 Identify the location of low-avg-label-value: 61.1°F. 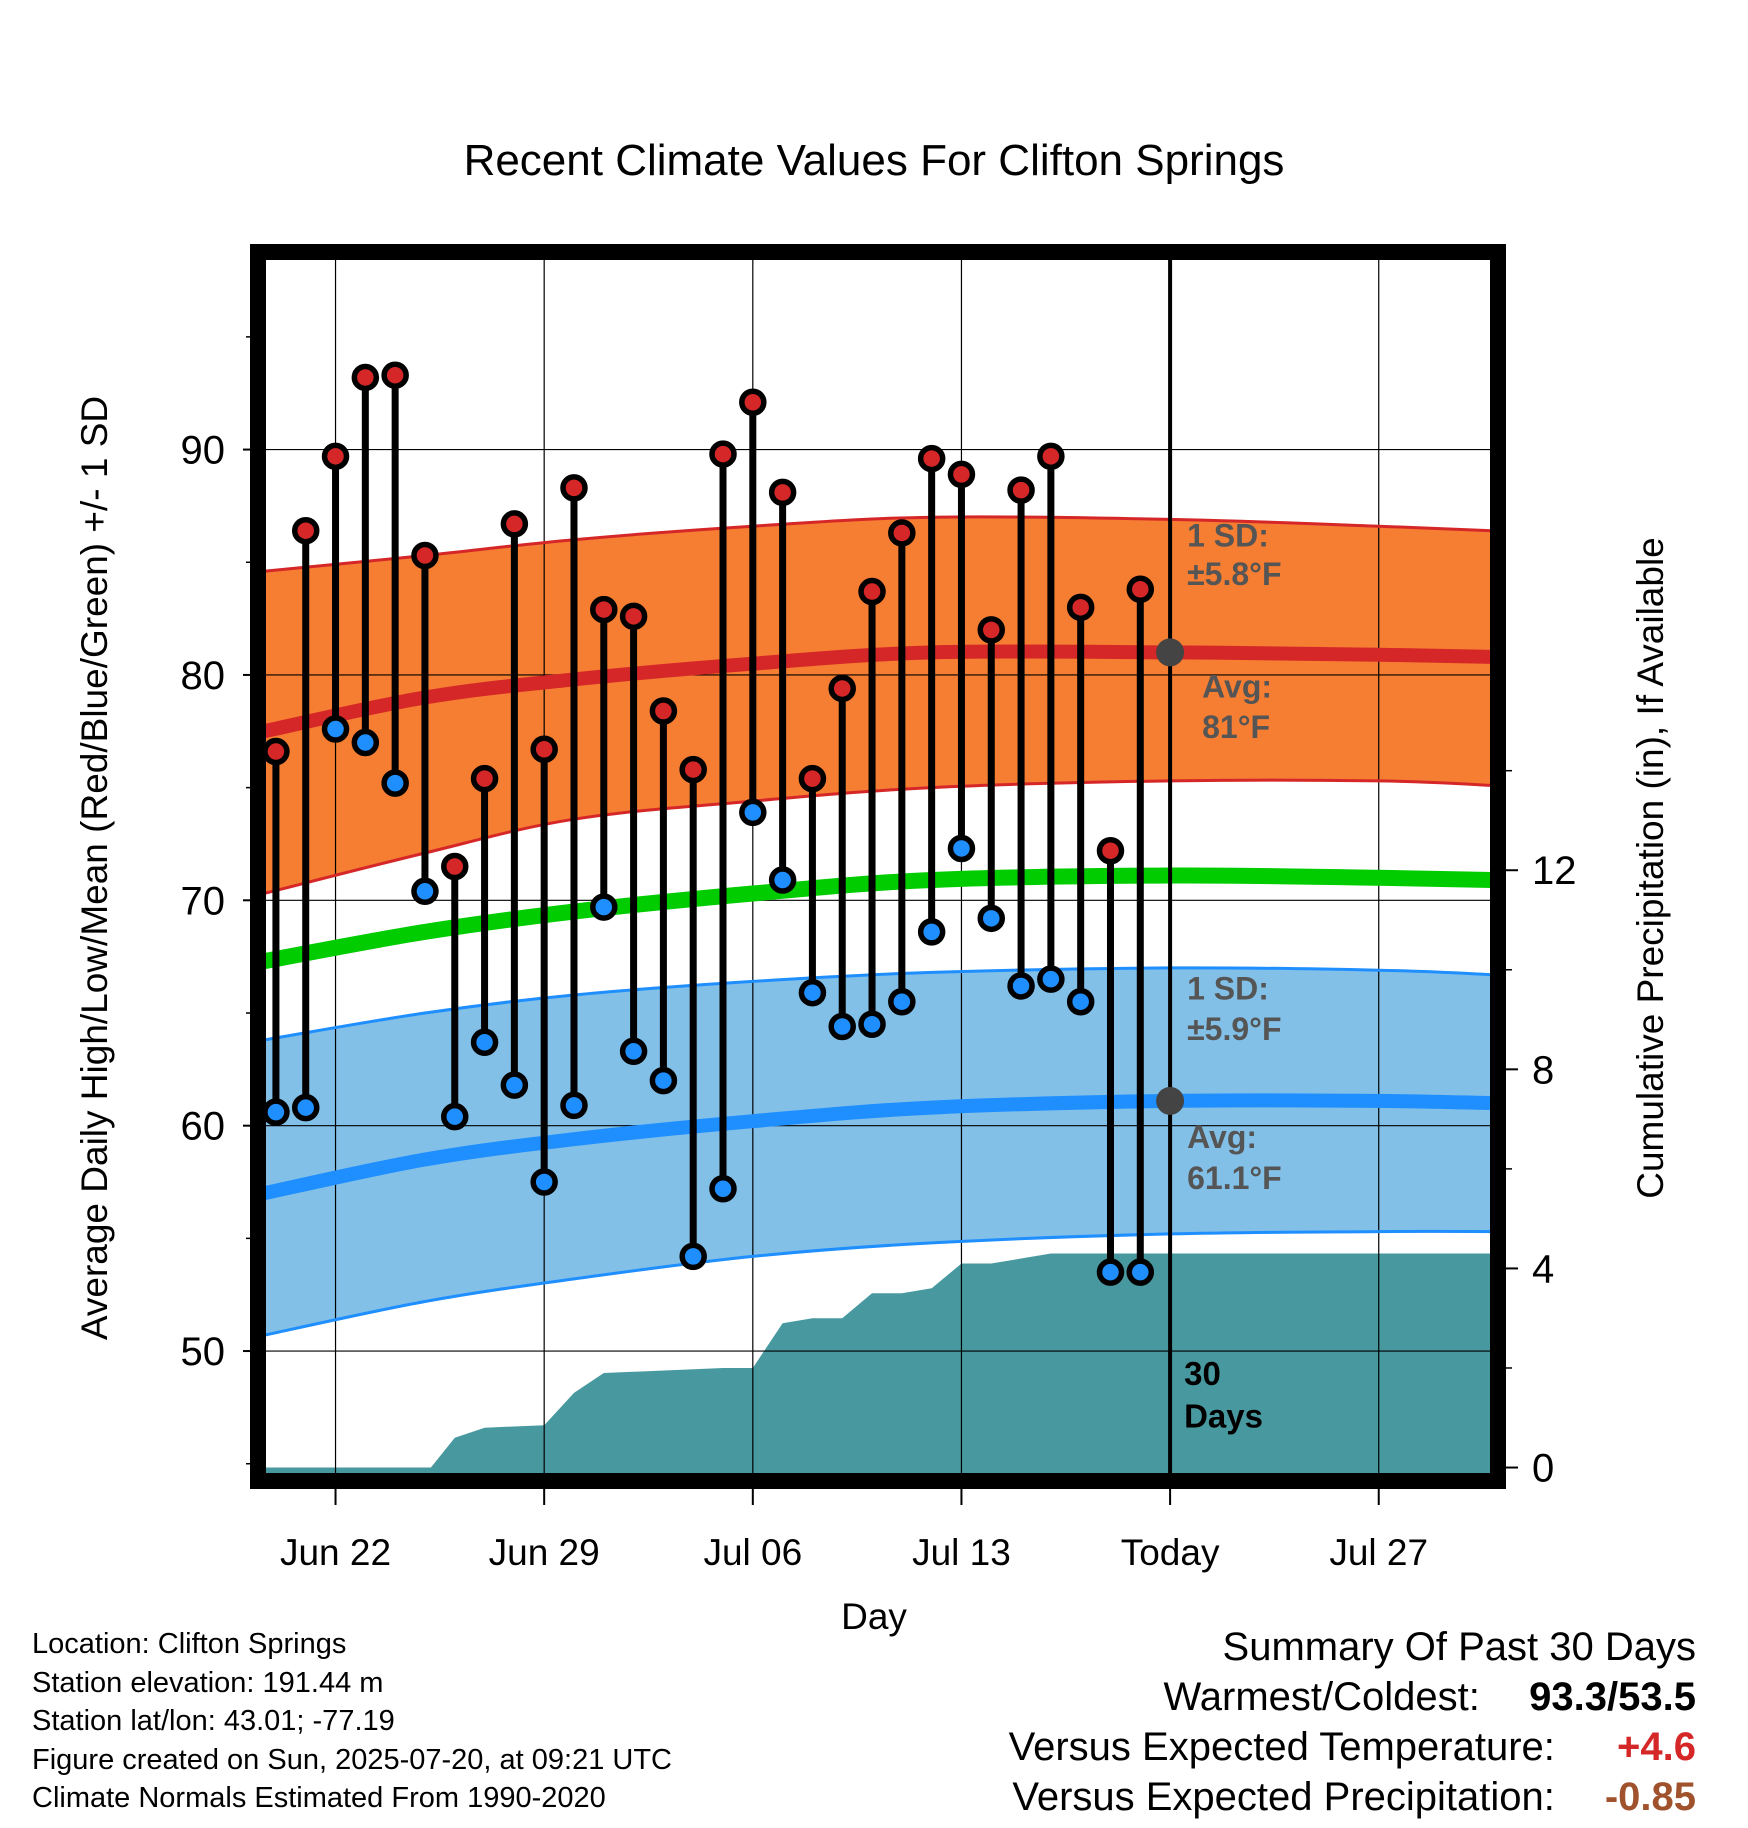
(1234, 1178).